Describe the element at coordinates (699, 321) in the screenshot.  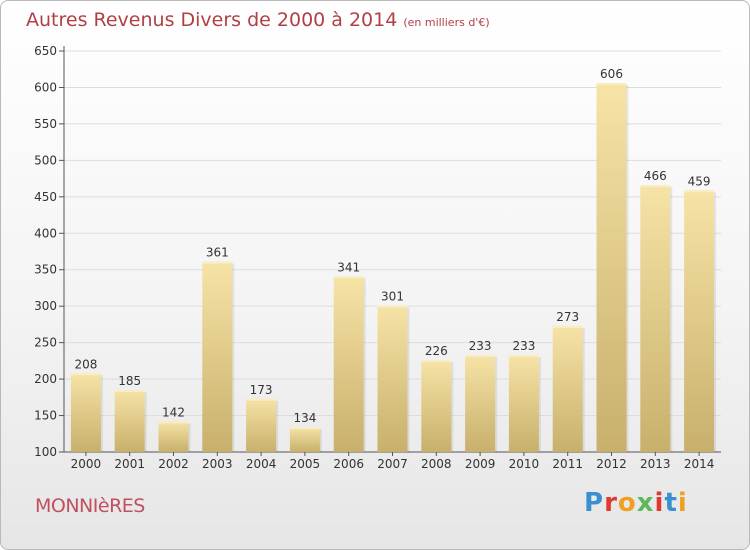
I see `bar-2014` at that location.